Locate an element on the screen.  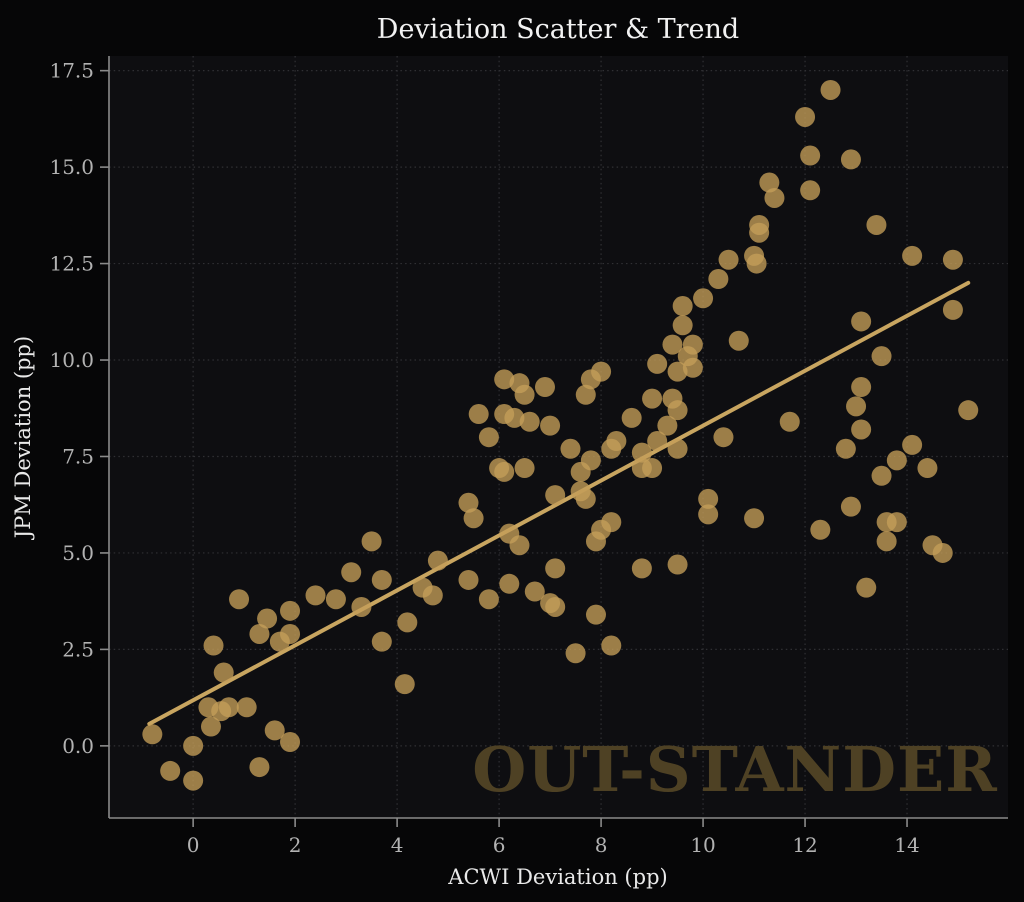
y-tick-label: 10.0 is located at coordinates (71, 360).